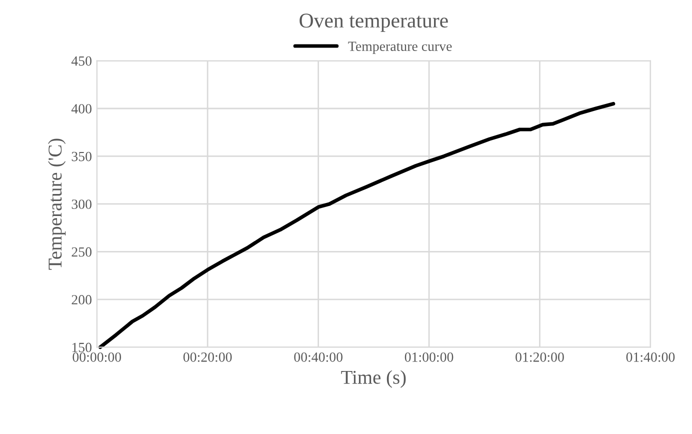 The image size is (692, 434). Describe the element at coordinates (82, 157) in the screenshot. I see `y-tick-label: 350` at that location.